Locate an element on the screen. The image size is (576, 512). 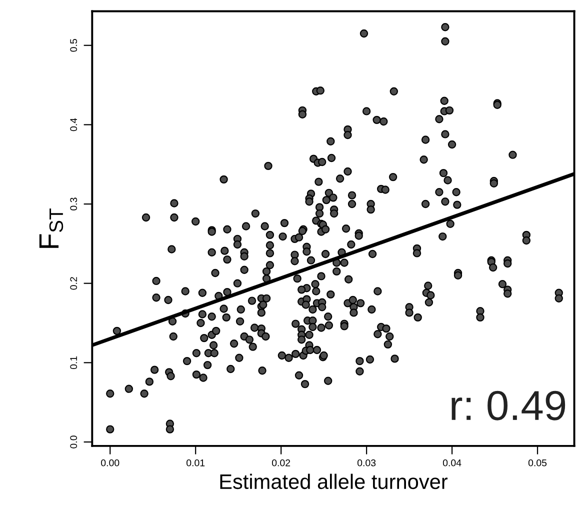
x-tick-label: 0.03 is located at coordinates (366, 462).